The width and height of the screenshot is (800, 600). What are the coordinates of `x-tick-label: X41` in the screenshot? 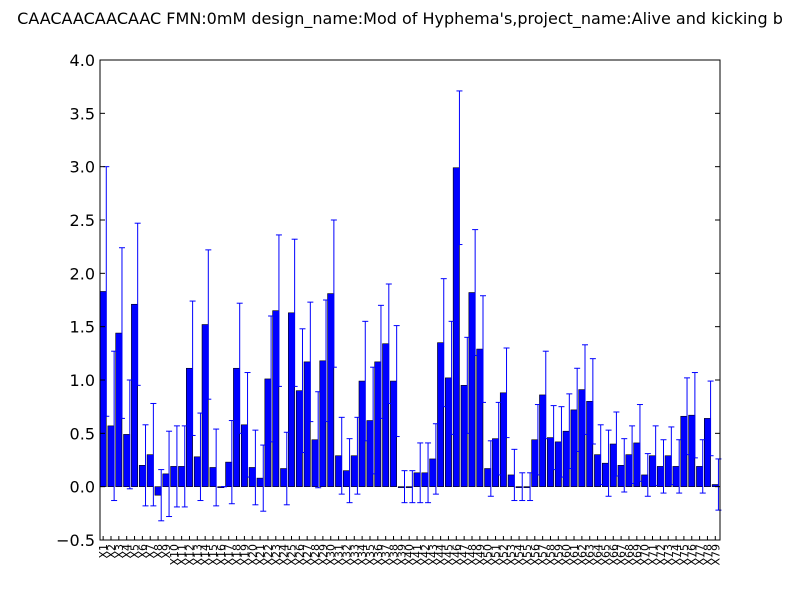 It's located at (417, 555).